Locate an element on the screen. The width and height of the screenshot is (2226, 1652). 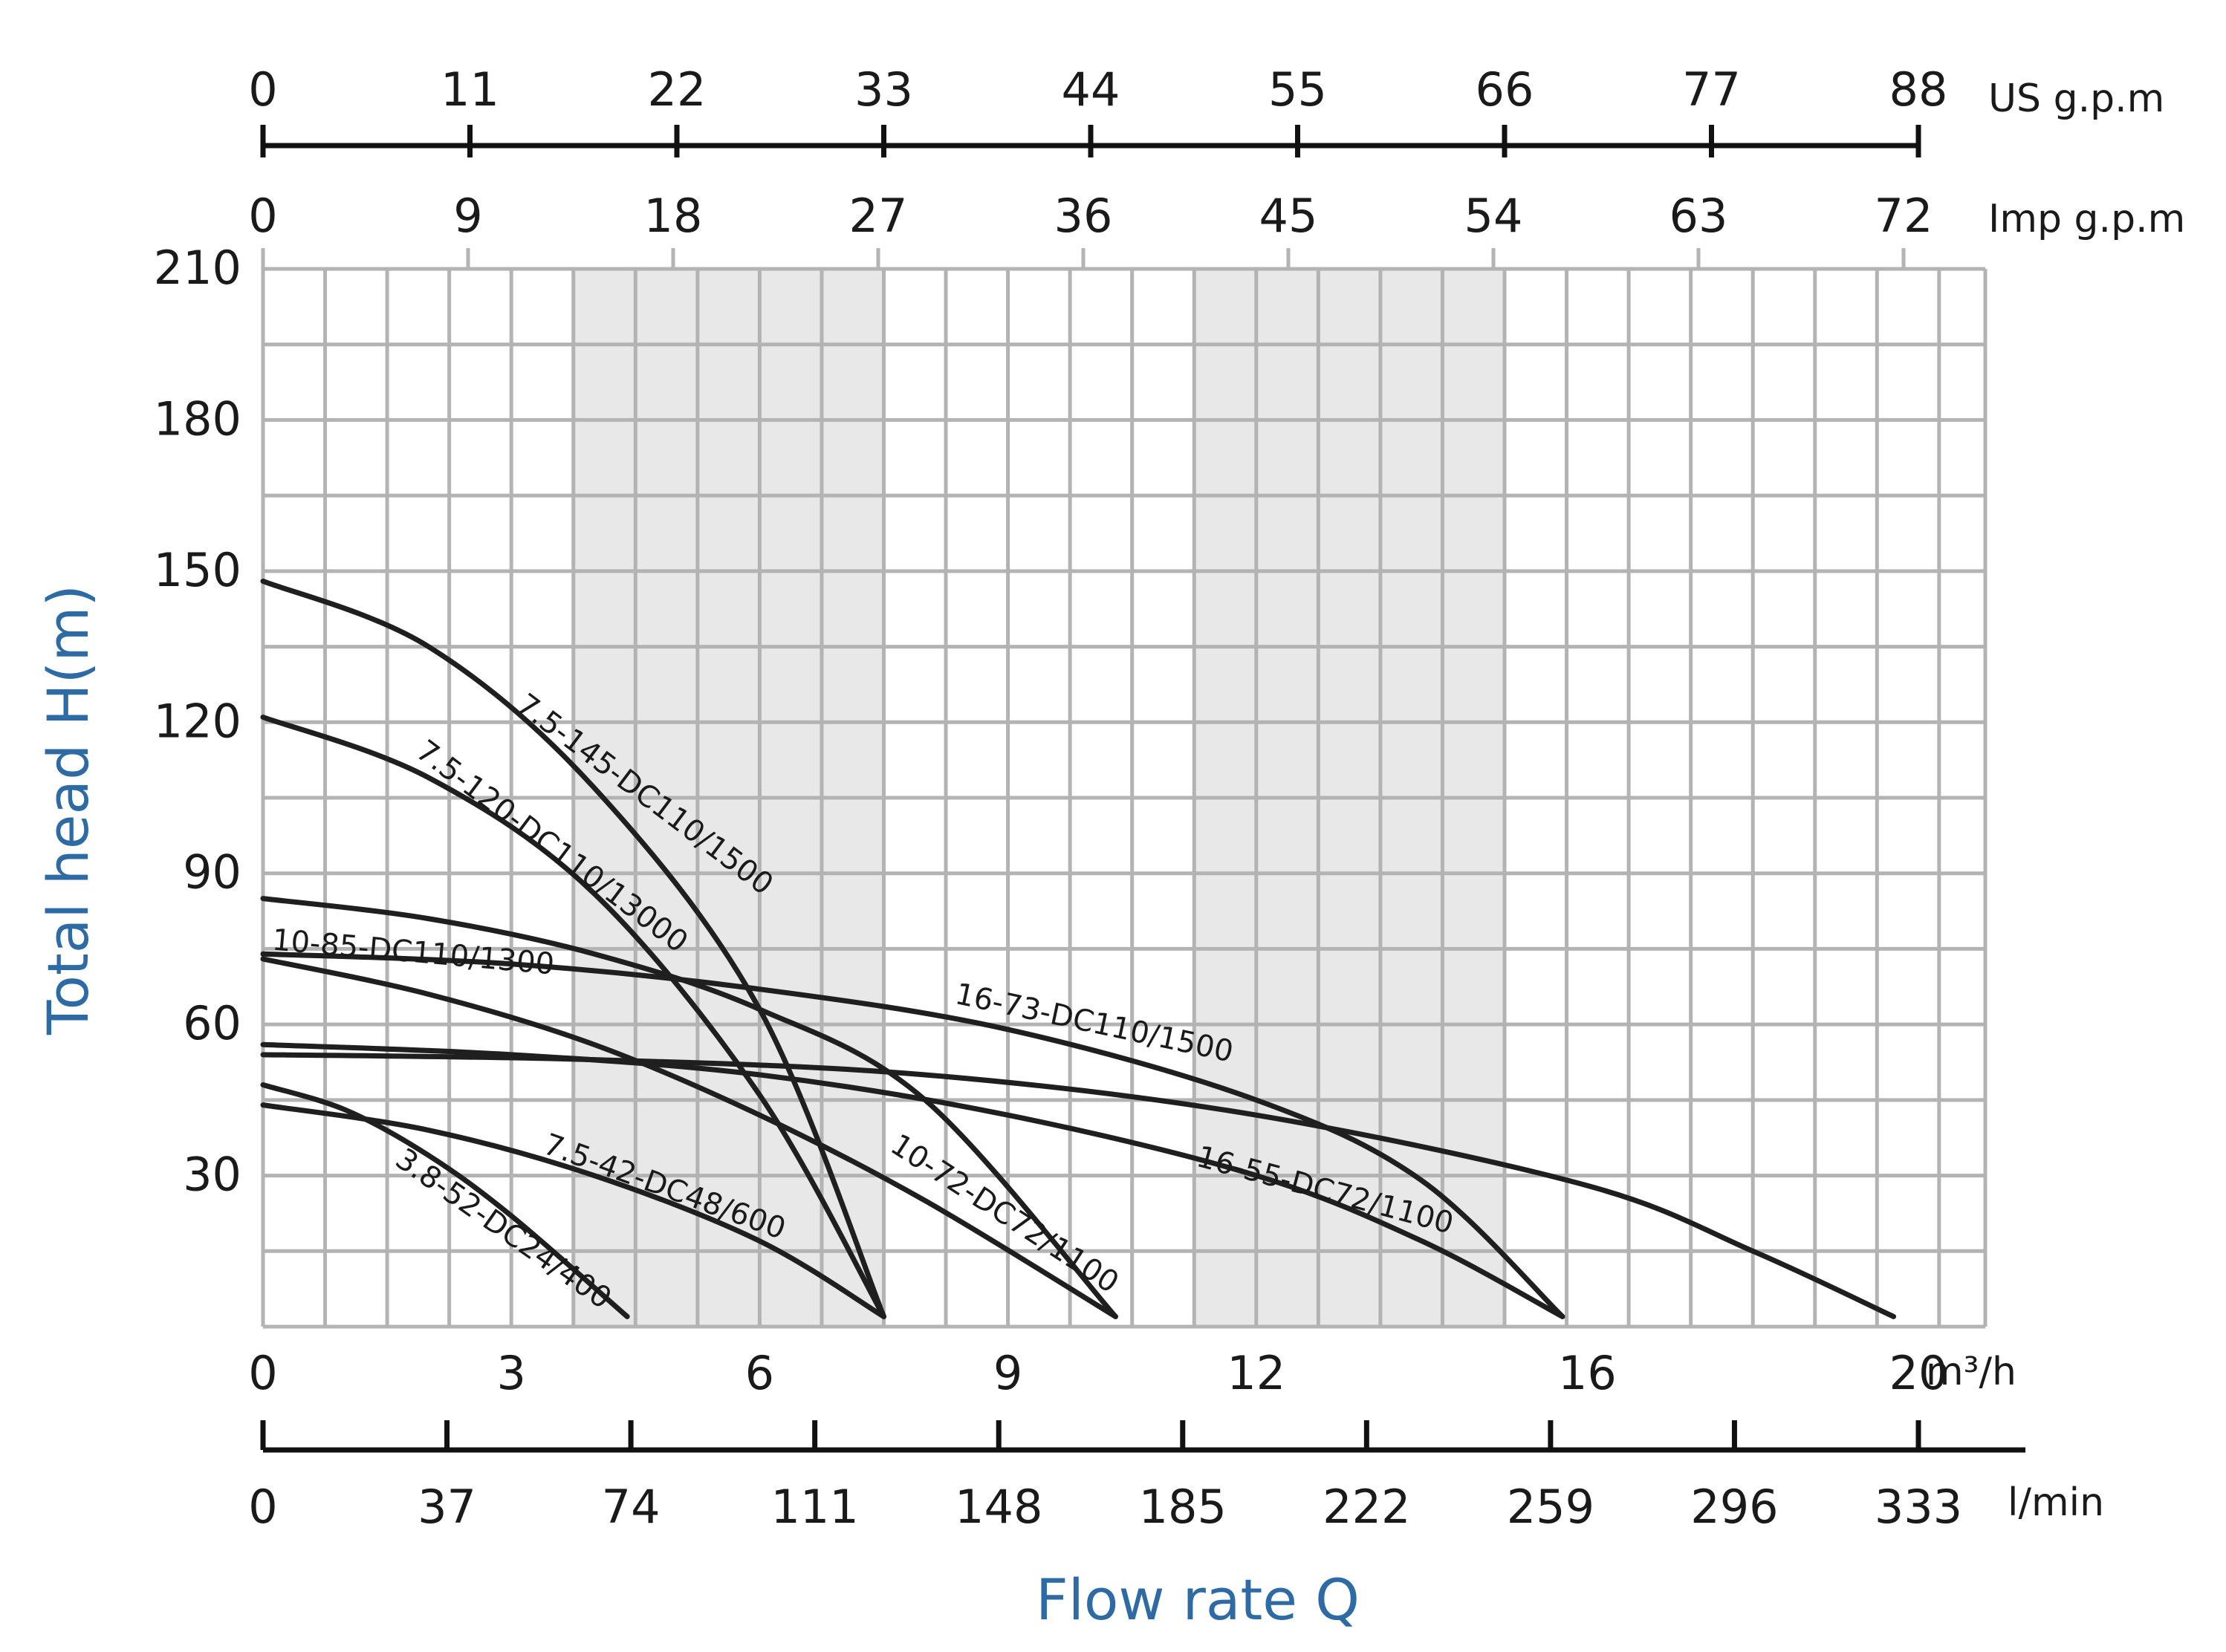
imp-tick-label: 54 is located at coordinates (1493, 216).